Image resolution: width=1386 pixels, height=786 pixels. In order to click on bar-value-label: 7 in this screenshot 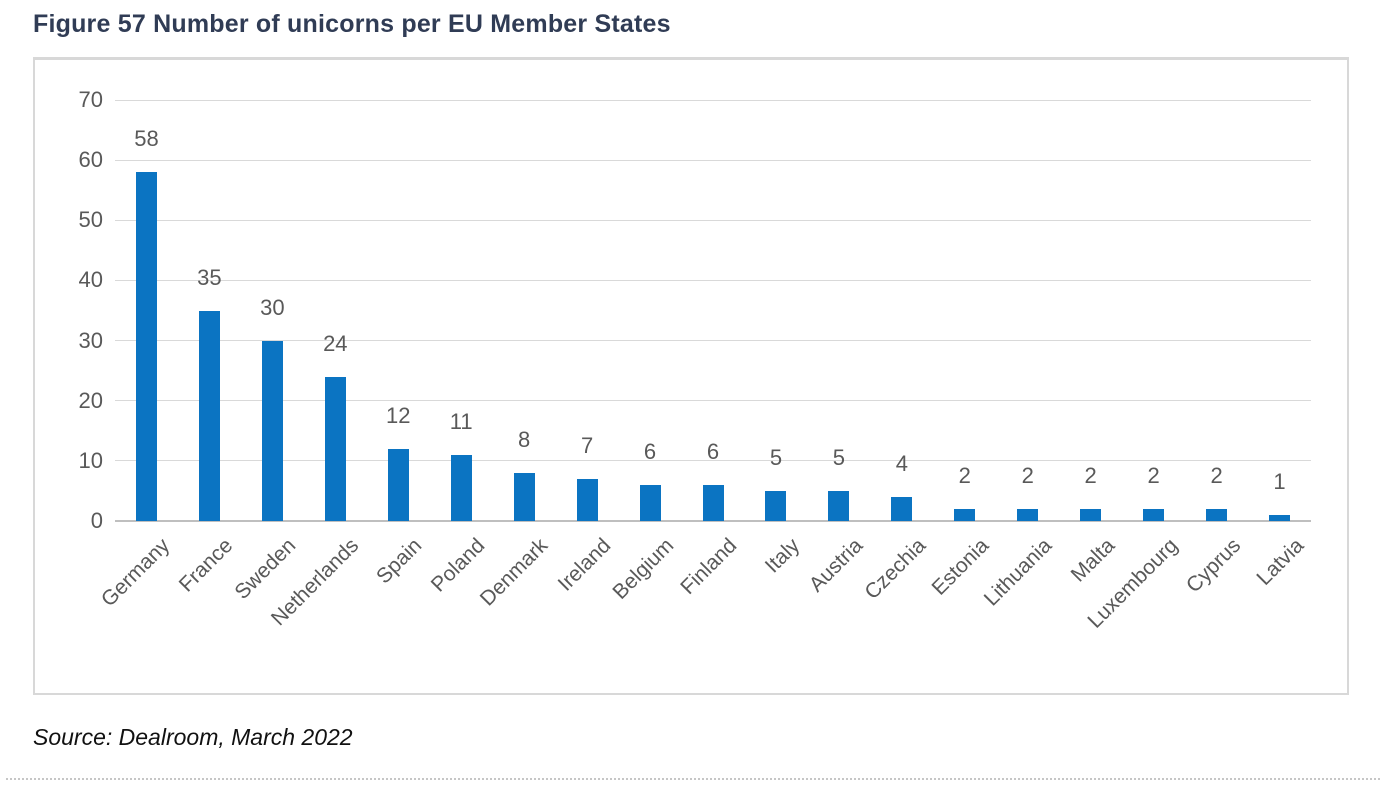, I will do `click(587, 445)`.